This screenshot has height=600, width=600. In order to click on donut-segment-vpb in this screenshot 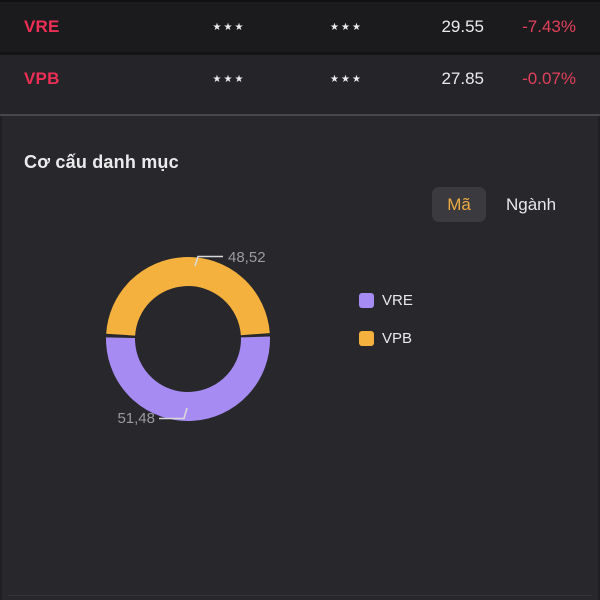, I will do `click(188, 339)`.